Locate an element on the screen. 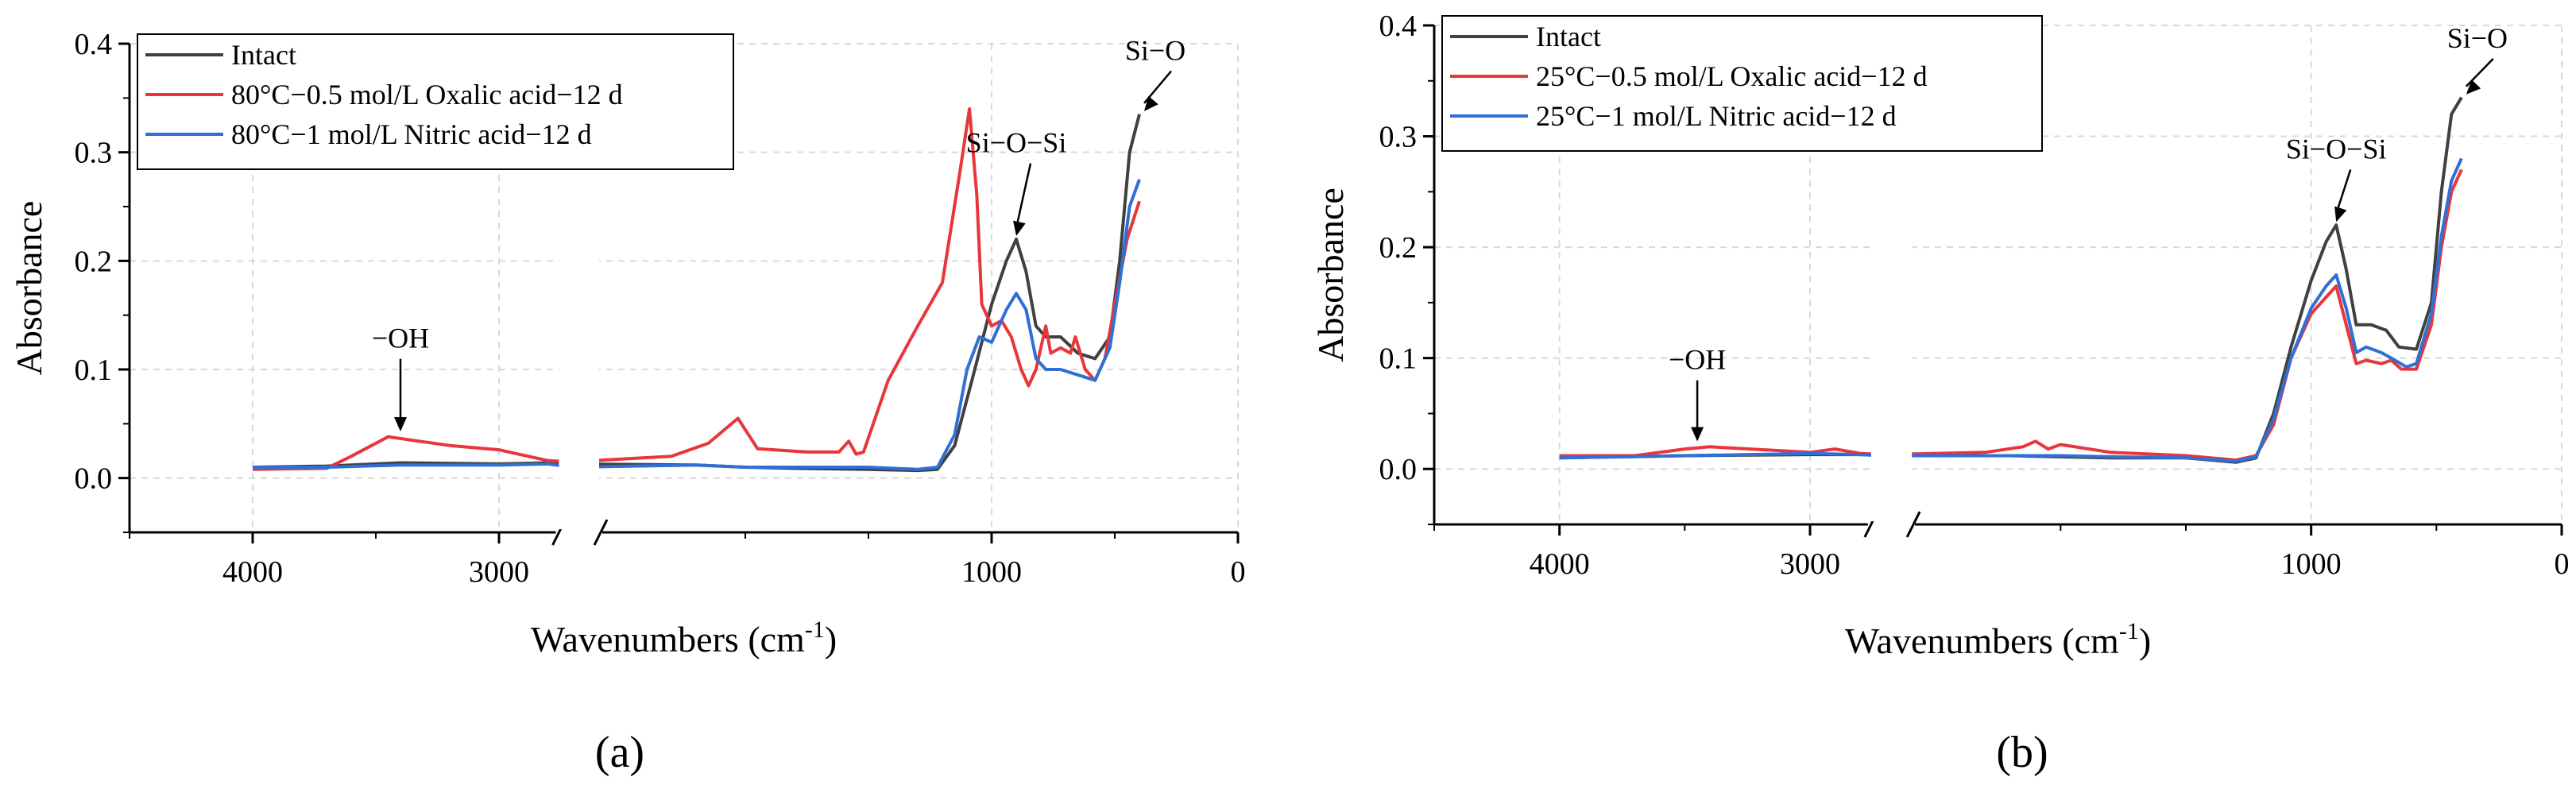 The height and width of the screenshot is (789, 2576). legend-entry: 80°C−0.5 mol/L Oxalic acid−12 d is located at coordinates (427, 94).